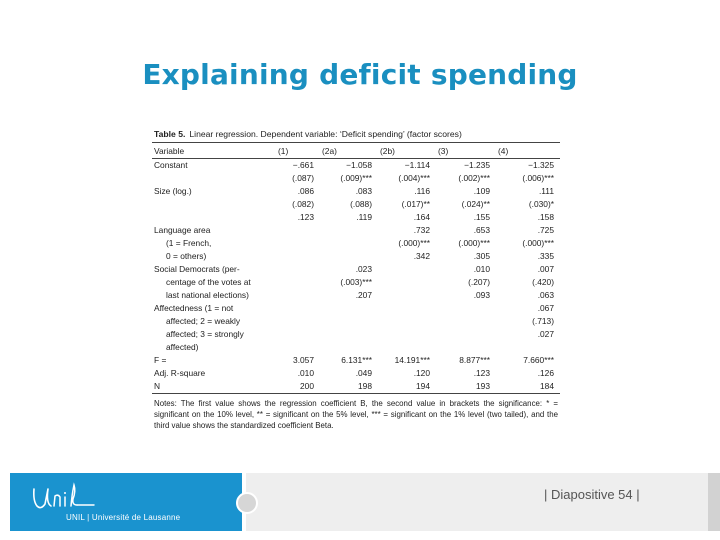 The height and width of the screenshot is (540, 720). I want to click on table-cell-value: .123, so click(481, 373).